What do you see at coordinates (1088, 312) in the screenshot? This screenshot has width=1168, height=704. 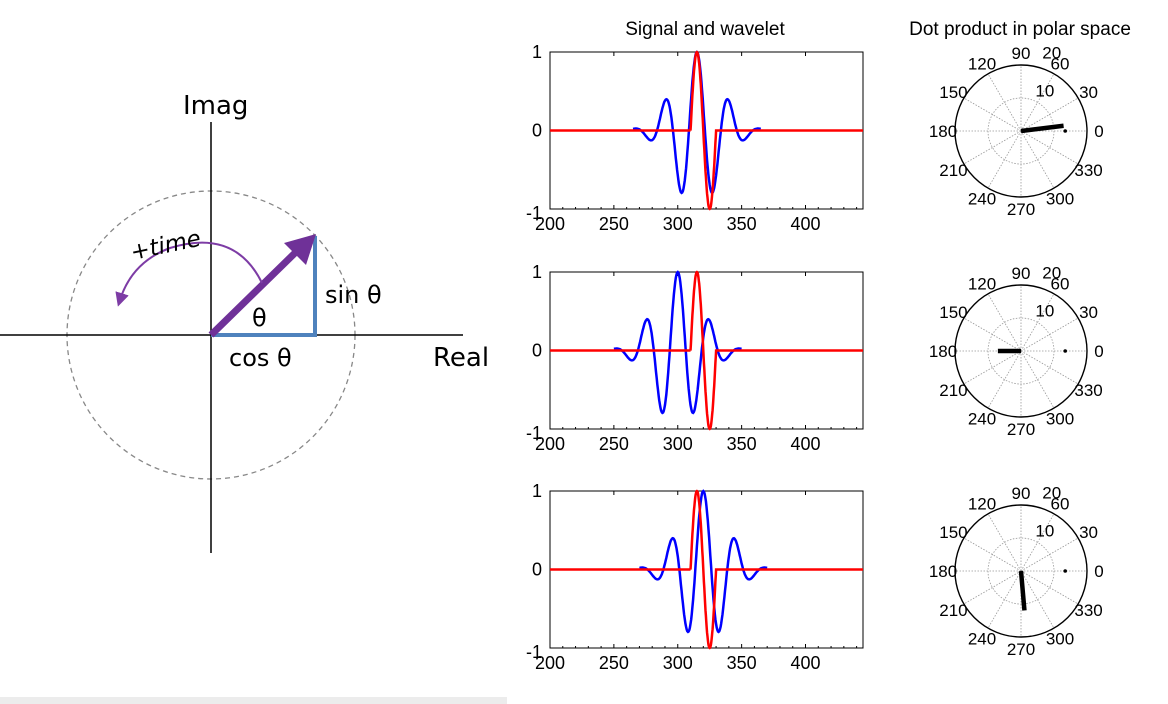 I see `polar-angle-label: 30` at bounding box center [1088, 312].